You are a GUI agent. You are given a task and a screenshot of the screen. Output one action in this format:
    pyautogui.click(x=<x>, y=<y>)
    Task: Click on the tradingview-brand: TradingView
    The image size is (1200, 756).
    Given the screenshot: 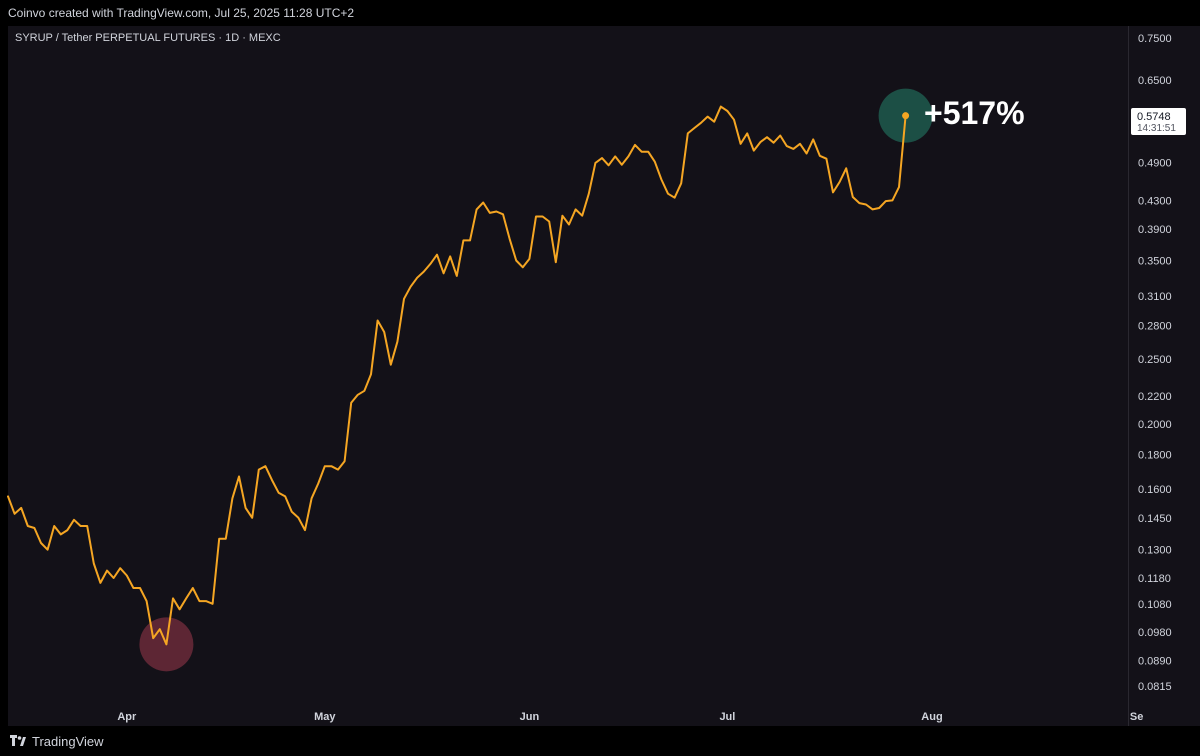 What is the action you would take?
    pyautogui.click(x=68, y=741)
    